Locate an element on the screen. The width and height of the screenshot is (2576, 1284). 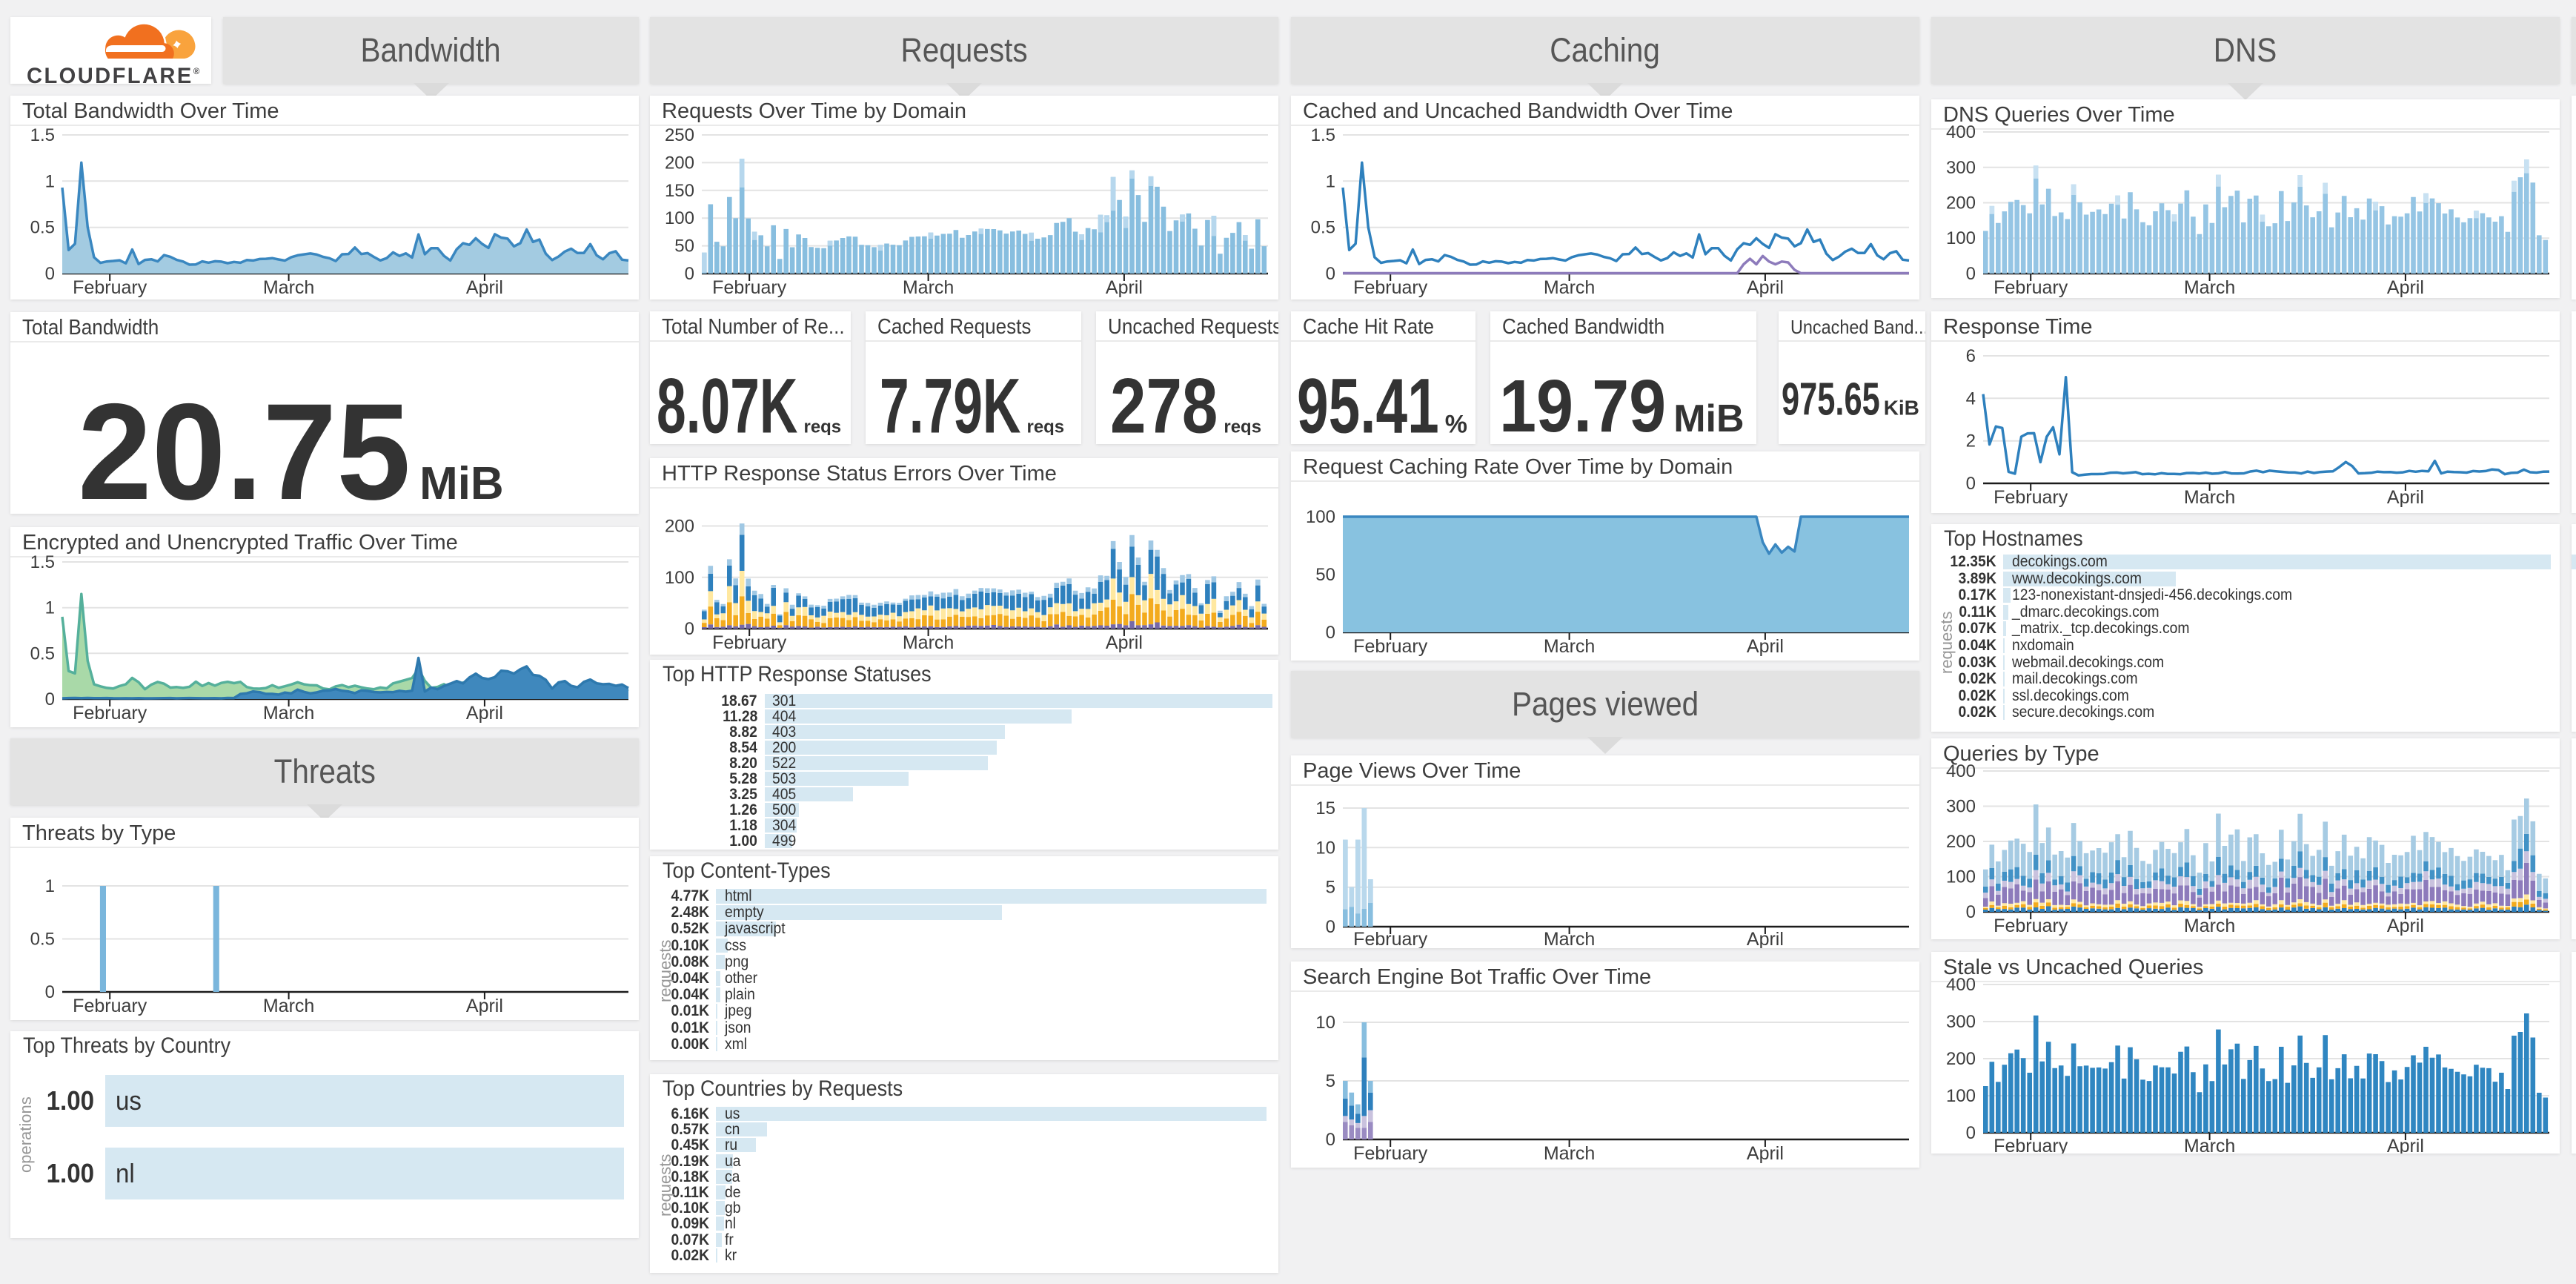
svg-text: 975.65 is located at coordinates (1831, 398).